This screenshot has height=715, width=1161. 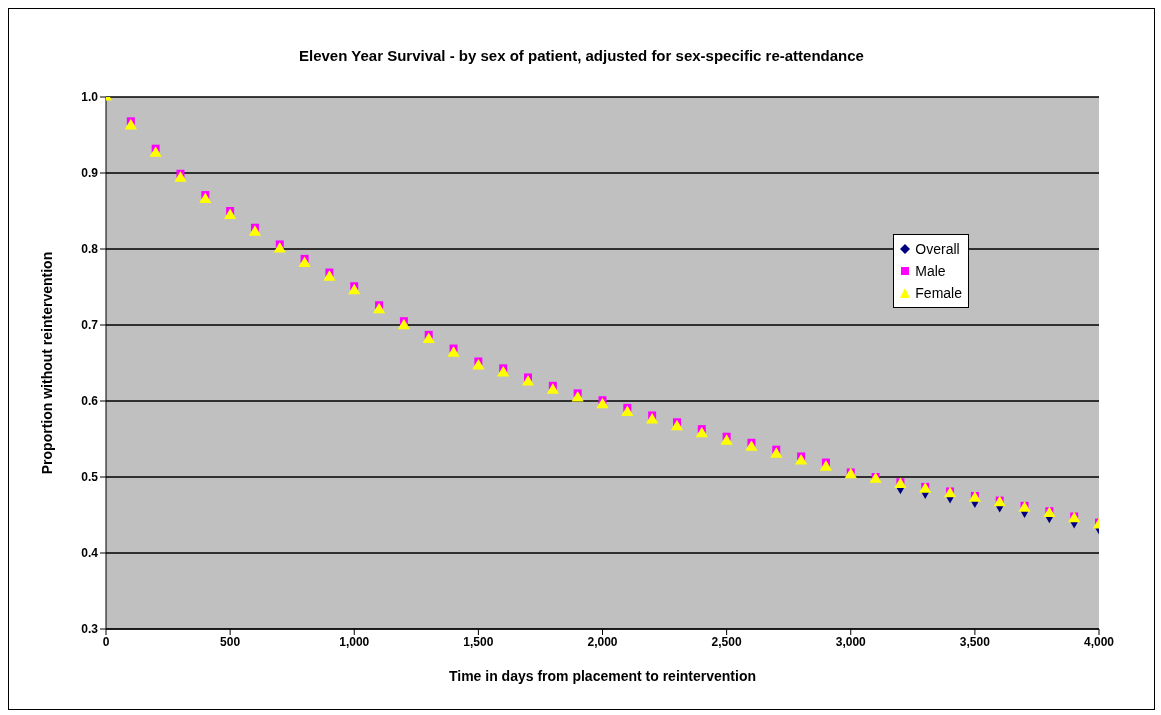 What do you see at coordinates (726, 641) in the screenshot?
I see `x-tick-label: 2,500` at bounding box center [726, 641].